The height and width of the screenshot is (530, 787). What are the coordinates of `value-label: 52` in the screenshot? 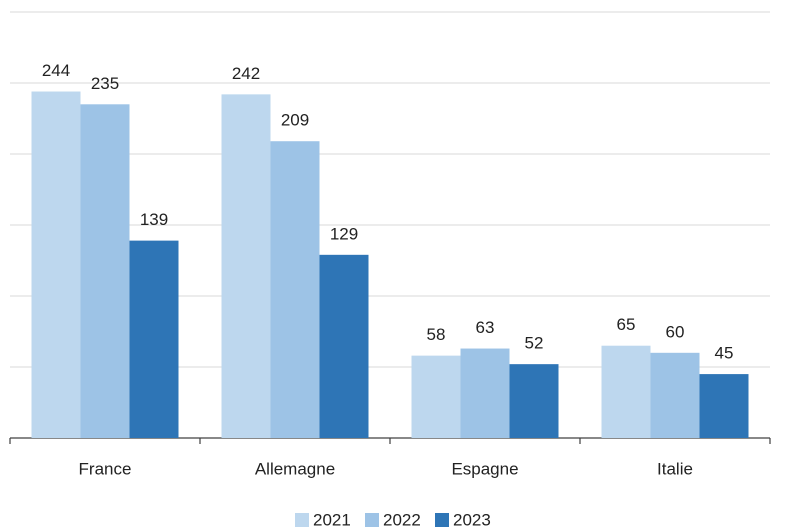 It's located at (534, 343).